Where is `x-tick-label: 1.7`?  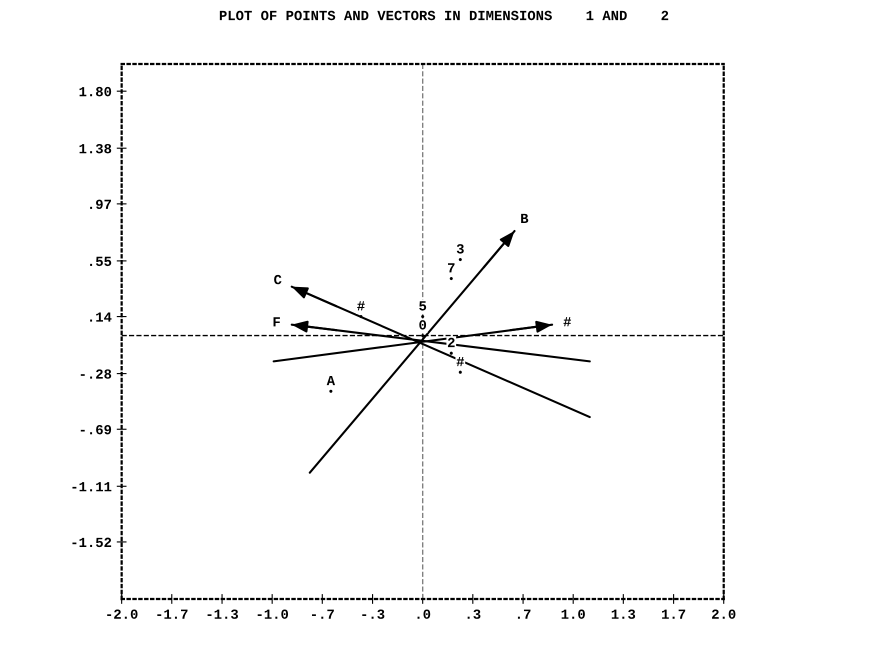
x-tick-label: 1.7 is located at coordinates (674, 614).